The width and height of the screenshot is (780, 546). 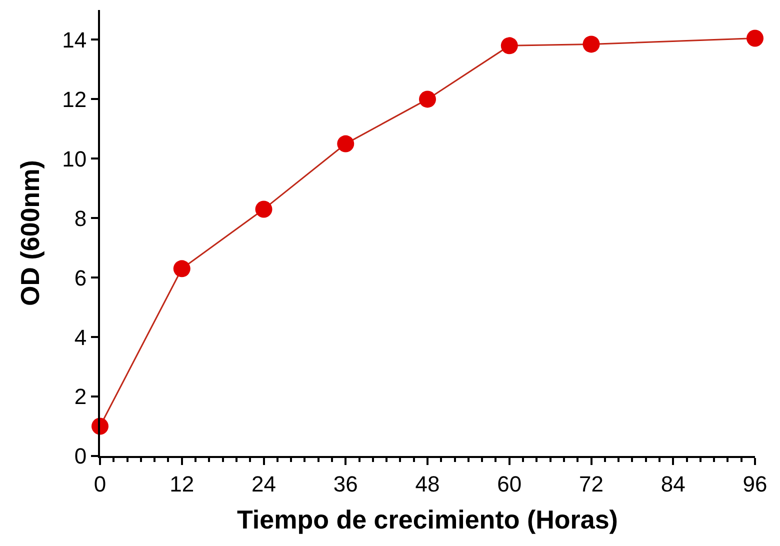 I want to click on x-tick-label: 84, so click(x=673, y=483).